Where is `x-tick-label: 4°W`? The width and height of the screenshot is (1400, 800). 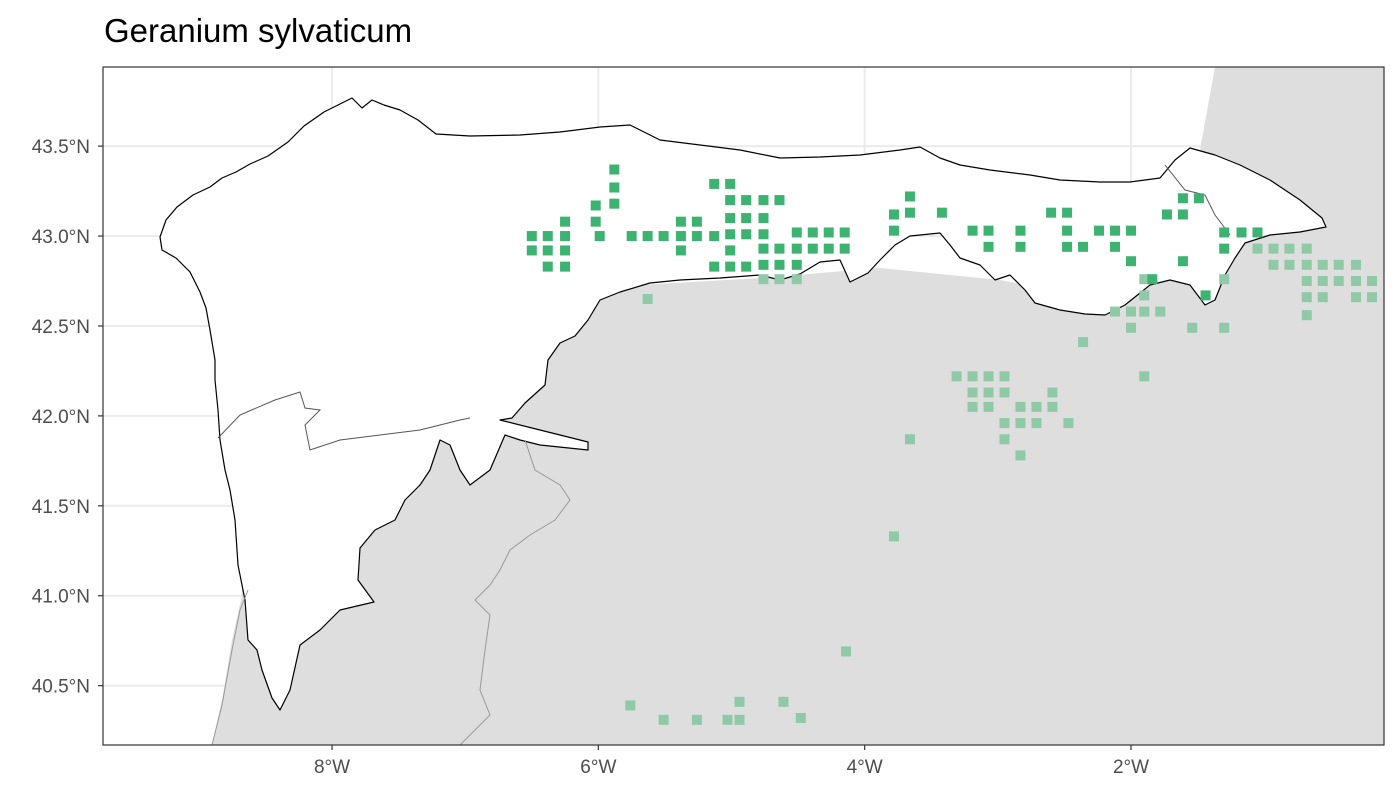
x-tick-label: 4°W is located at coordinates (865, 767).